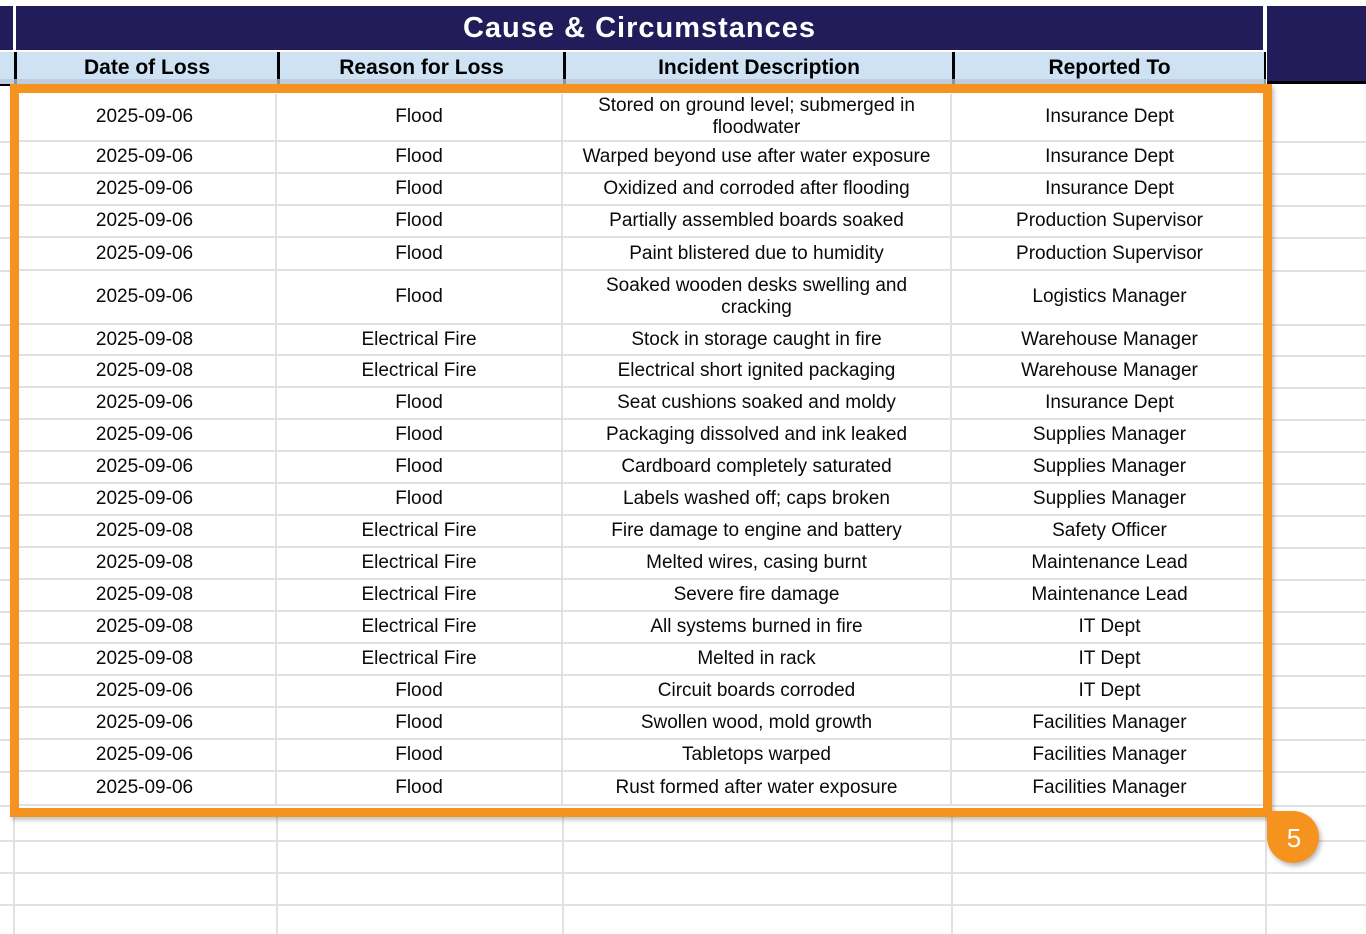 This screenshot has height=934, width=1366. Describe the element at coordinates (757, 340) in the screenshot. I see `cell-incident-description: Stock in storage caught in fire` at that location.